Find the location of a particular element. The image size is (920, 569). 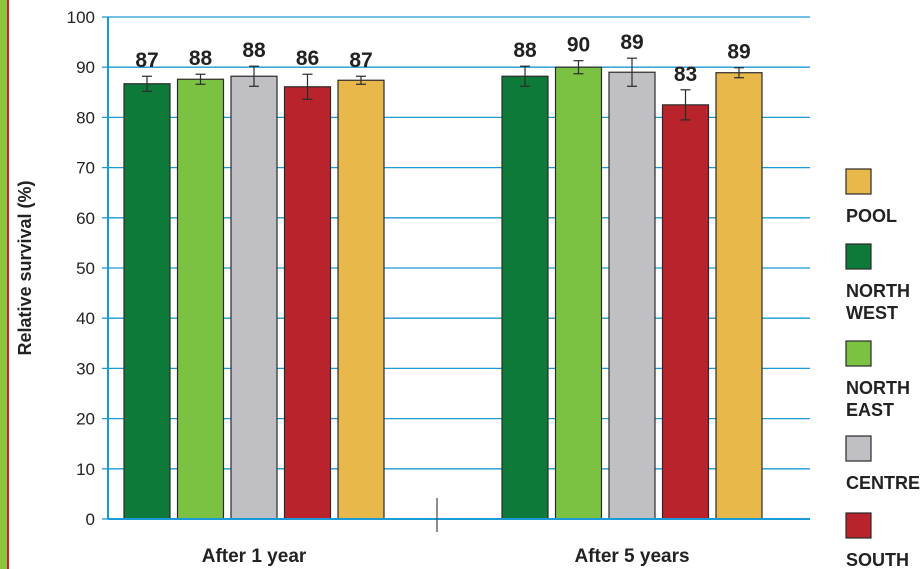

value-labels: 87 88 88 86 87 88 90 89 83 89 is located at coordinates (442, 58).